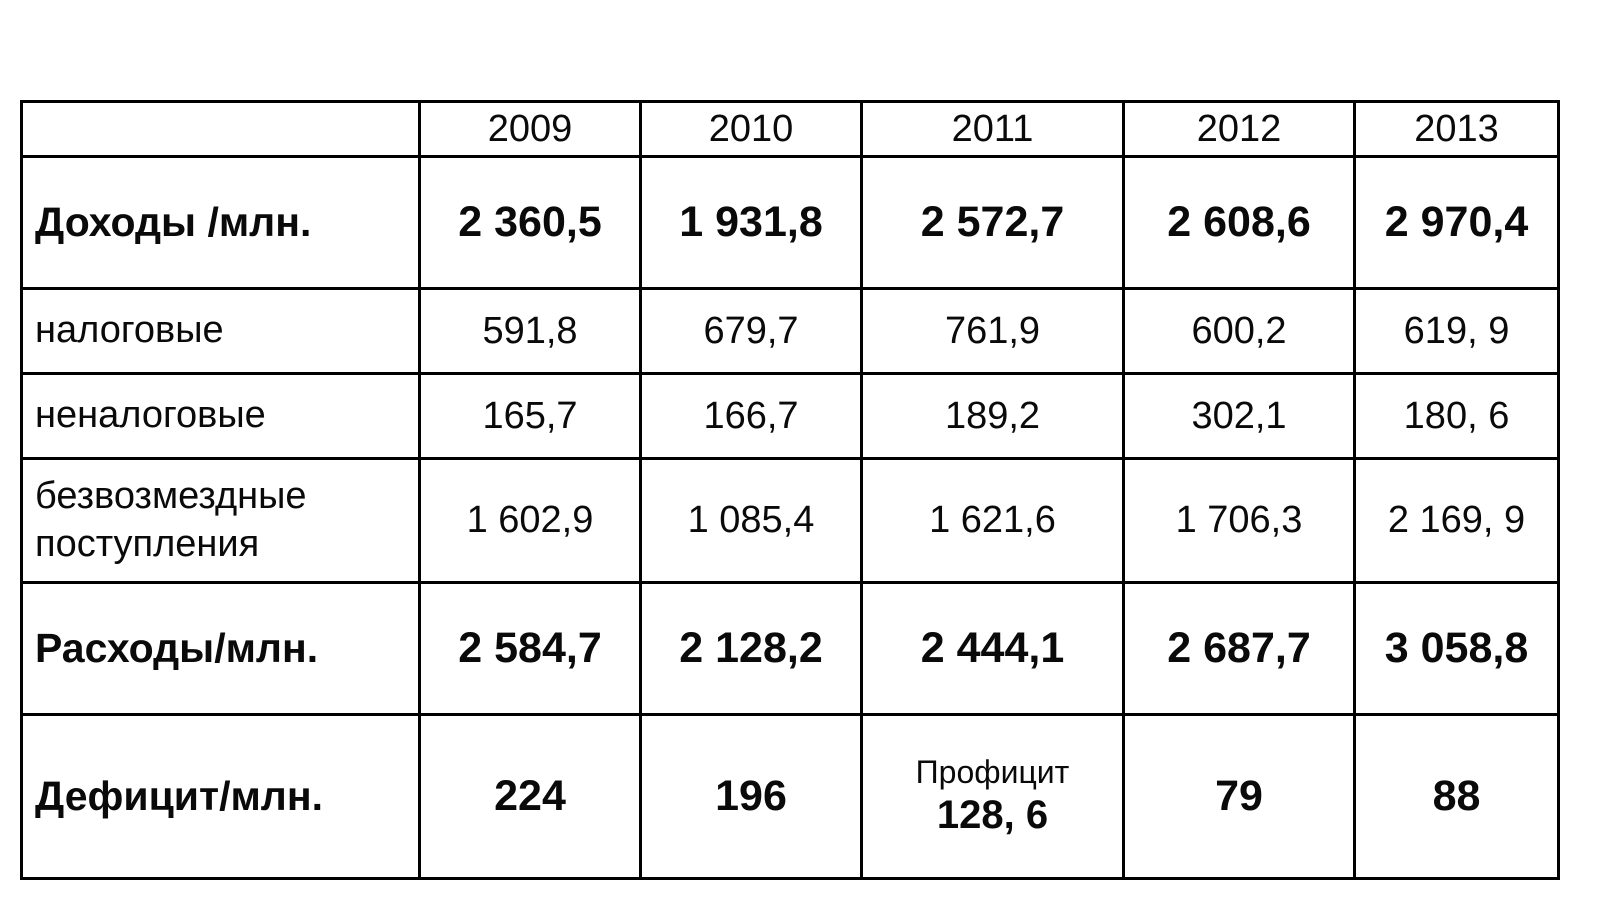  Describe the element at coordinates (751, 129) in the screenshot. I see `year-header: 2010` at that location.